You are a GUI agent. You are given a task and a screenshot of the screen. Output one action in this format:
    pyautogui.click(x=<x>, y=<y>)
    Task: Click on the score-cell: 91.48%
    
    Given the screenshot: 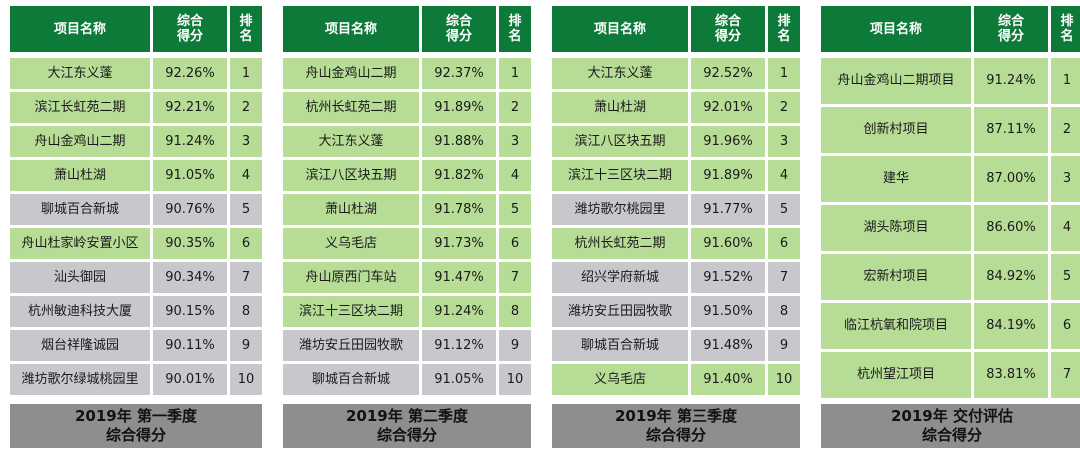 What is the action you would take?
    pyautogui.click(x=728, y=345)
    